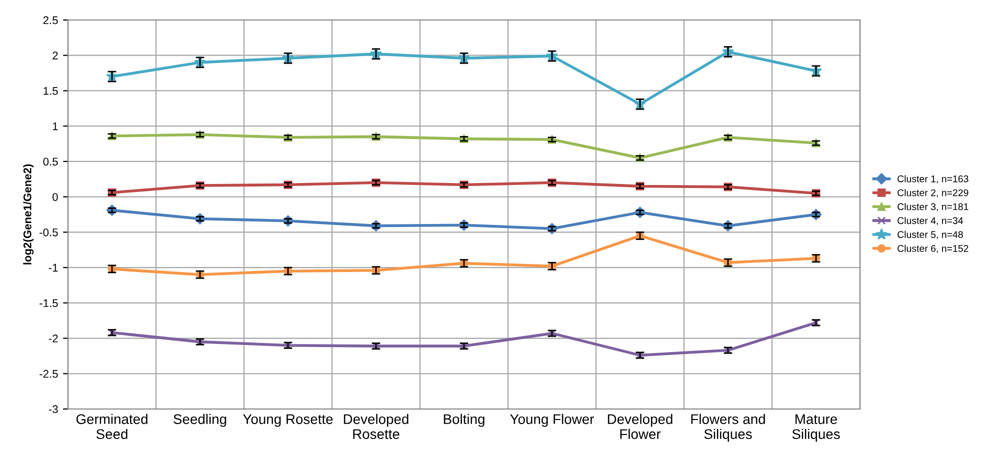 The width and height of the screenshot is (984, 457). Describe the element at coordinates (933, 193) in the screenshot. I see `legend-label: Cluster 2, n=229` at that location.